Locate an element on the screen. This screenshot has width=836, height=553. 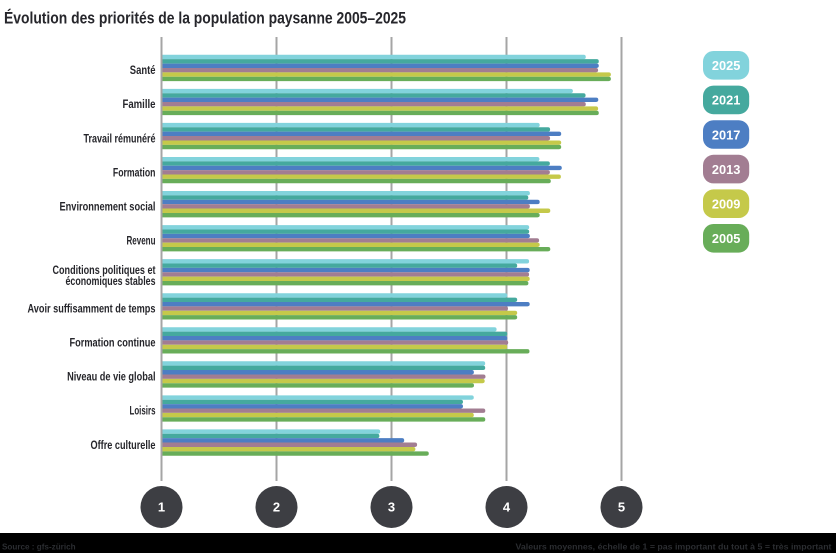
svg-text: 2009 is located at coordinates (726, 204).